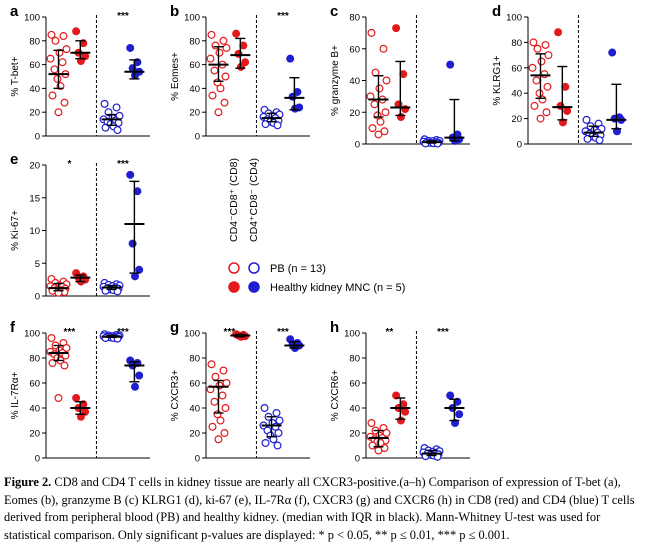 The height and width of the screenshot is (546, 645). I want to click on legend-marker-cd8-kidney, so click(234, 287).